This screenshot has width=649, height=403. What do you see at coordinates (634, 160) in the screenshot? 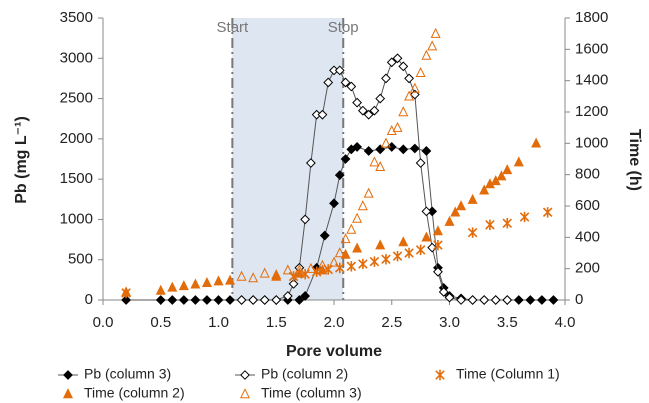
I see `y2-axis-title: Time (h)` at bounding box center [634, 160].